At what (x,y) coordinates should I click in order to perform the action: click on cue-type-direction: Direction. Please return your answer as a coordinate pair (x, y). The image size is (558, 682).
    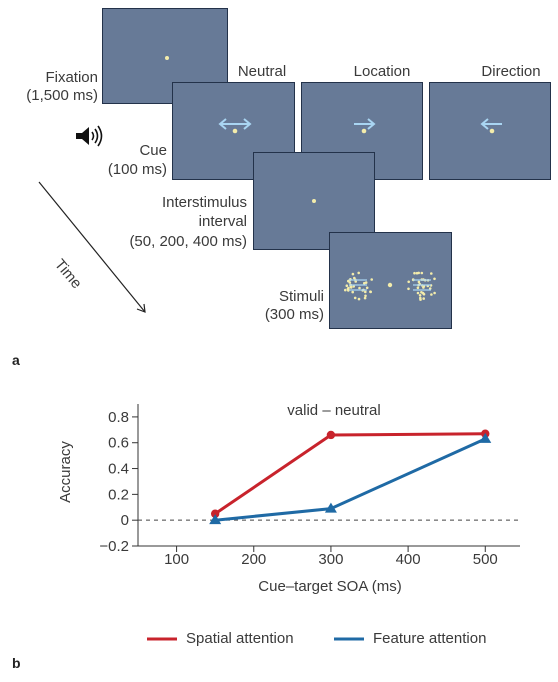
    Looking at the image, I should click on (511, 72).